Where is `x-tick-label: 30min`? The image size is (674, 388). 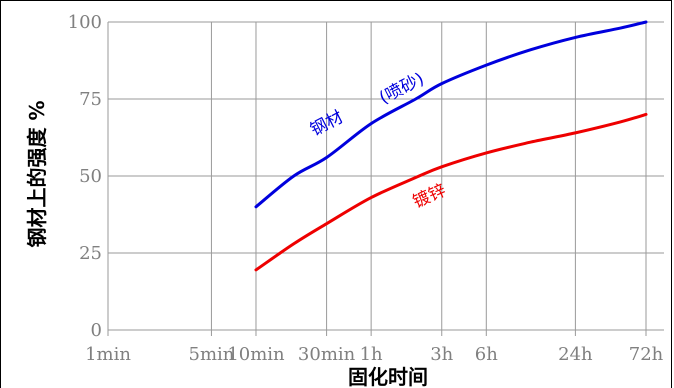 x-tick-label: 30min is located at coordinates (327, 354).